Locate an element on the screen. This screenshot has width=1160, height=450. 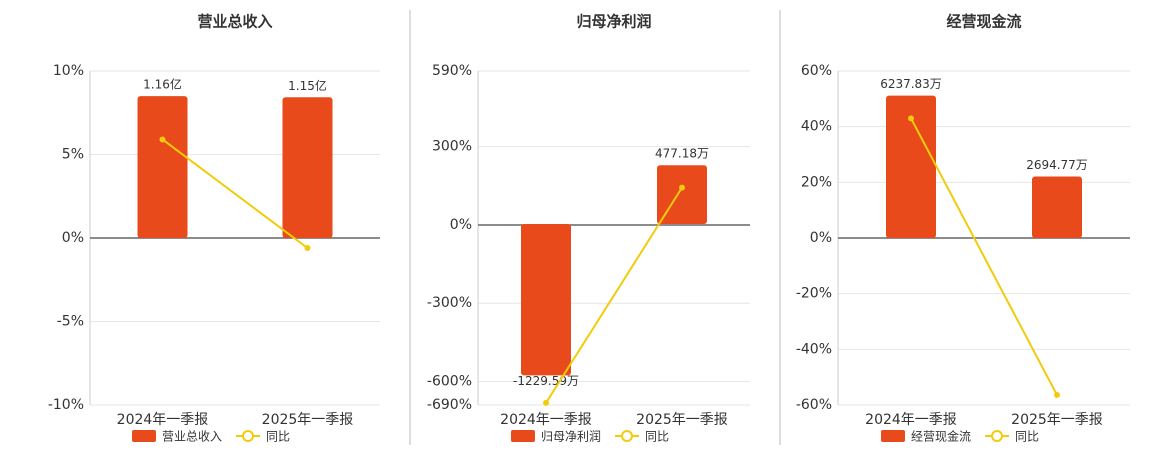
y-tick-label: 20% is located at coordinates (816, 182).